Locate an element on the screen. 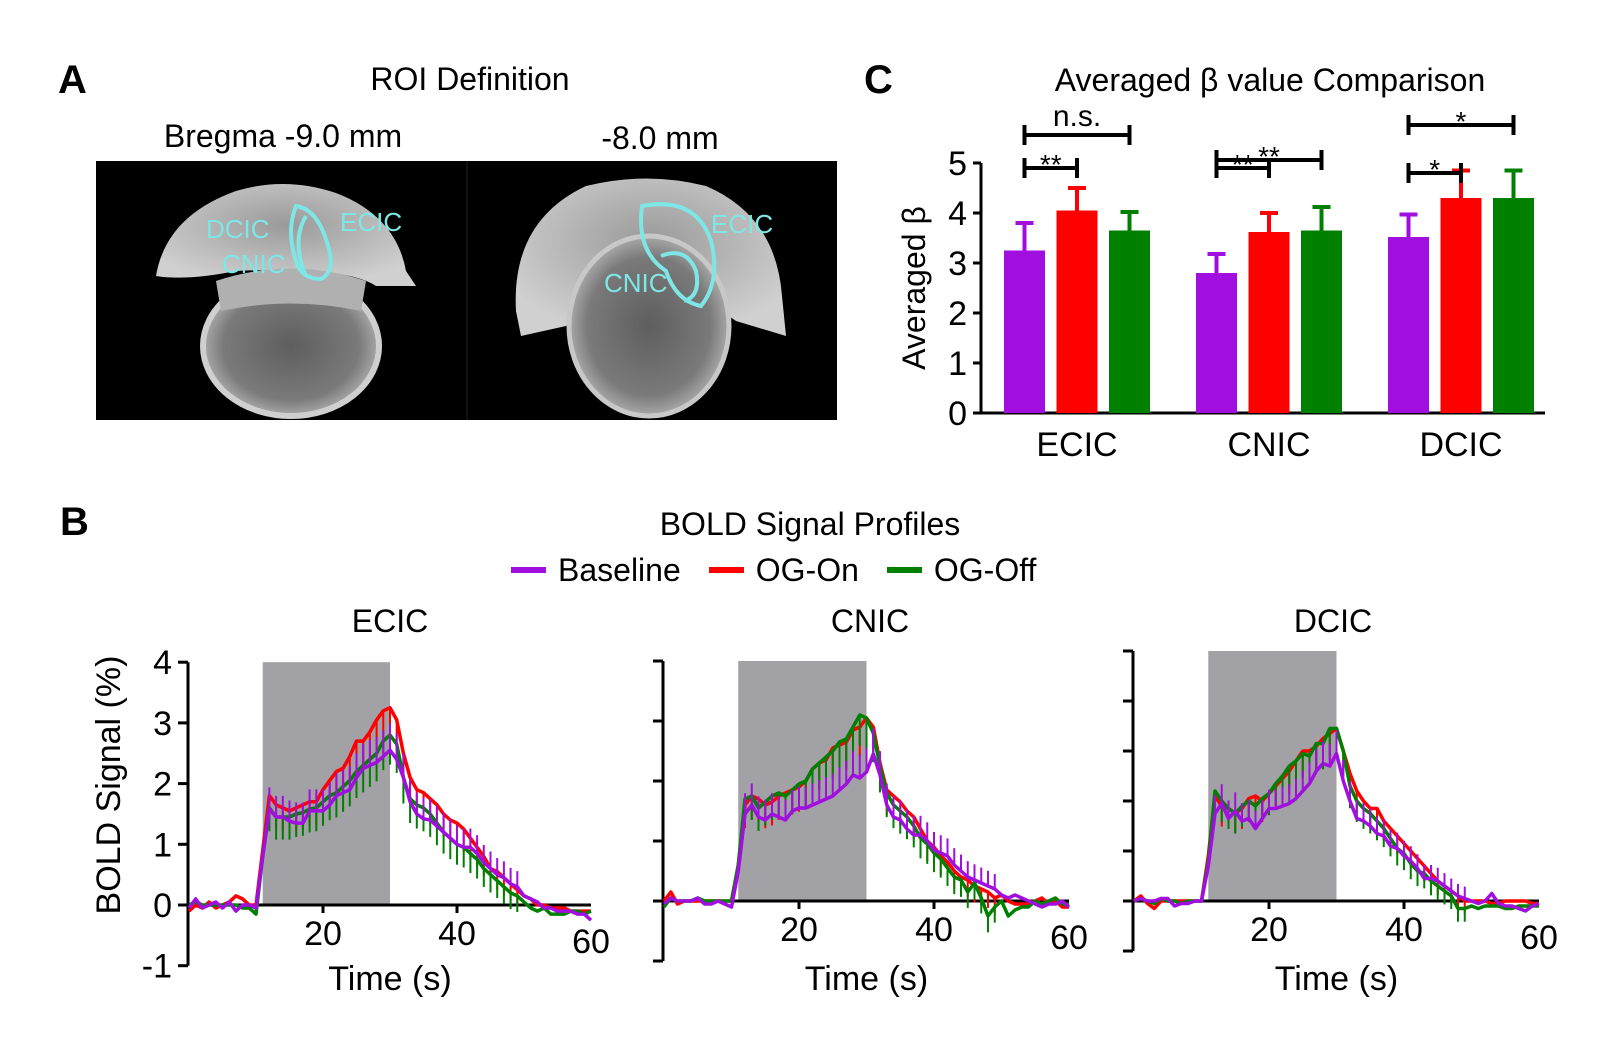 The height and width of the screenshot is (1051, 1618). panel-label-c: C is located at coordinates (878, 80).